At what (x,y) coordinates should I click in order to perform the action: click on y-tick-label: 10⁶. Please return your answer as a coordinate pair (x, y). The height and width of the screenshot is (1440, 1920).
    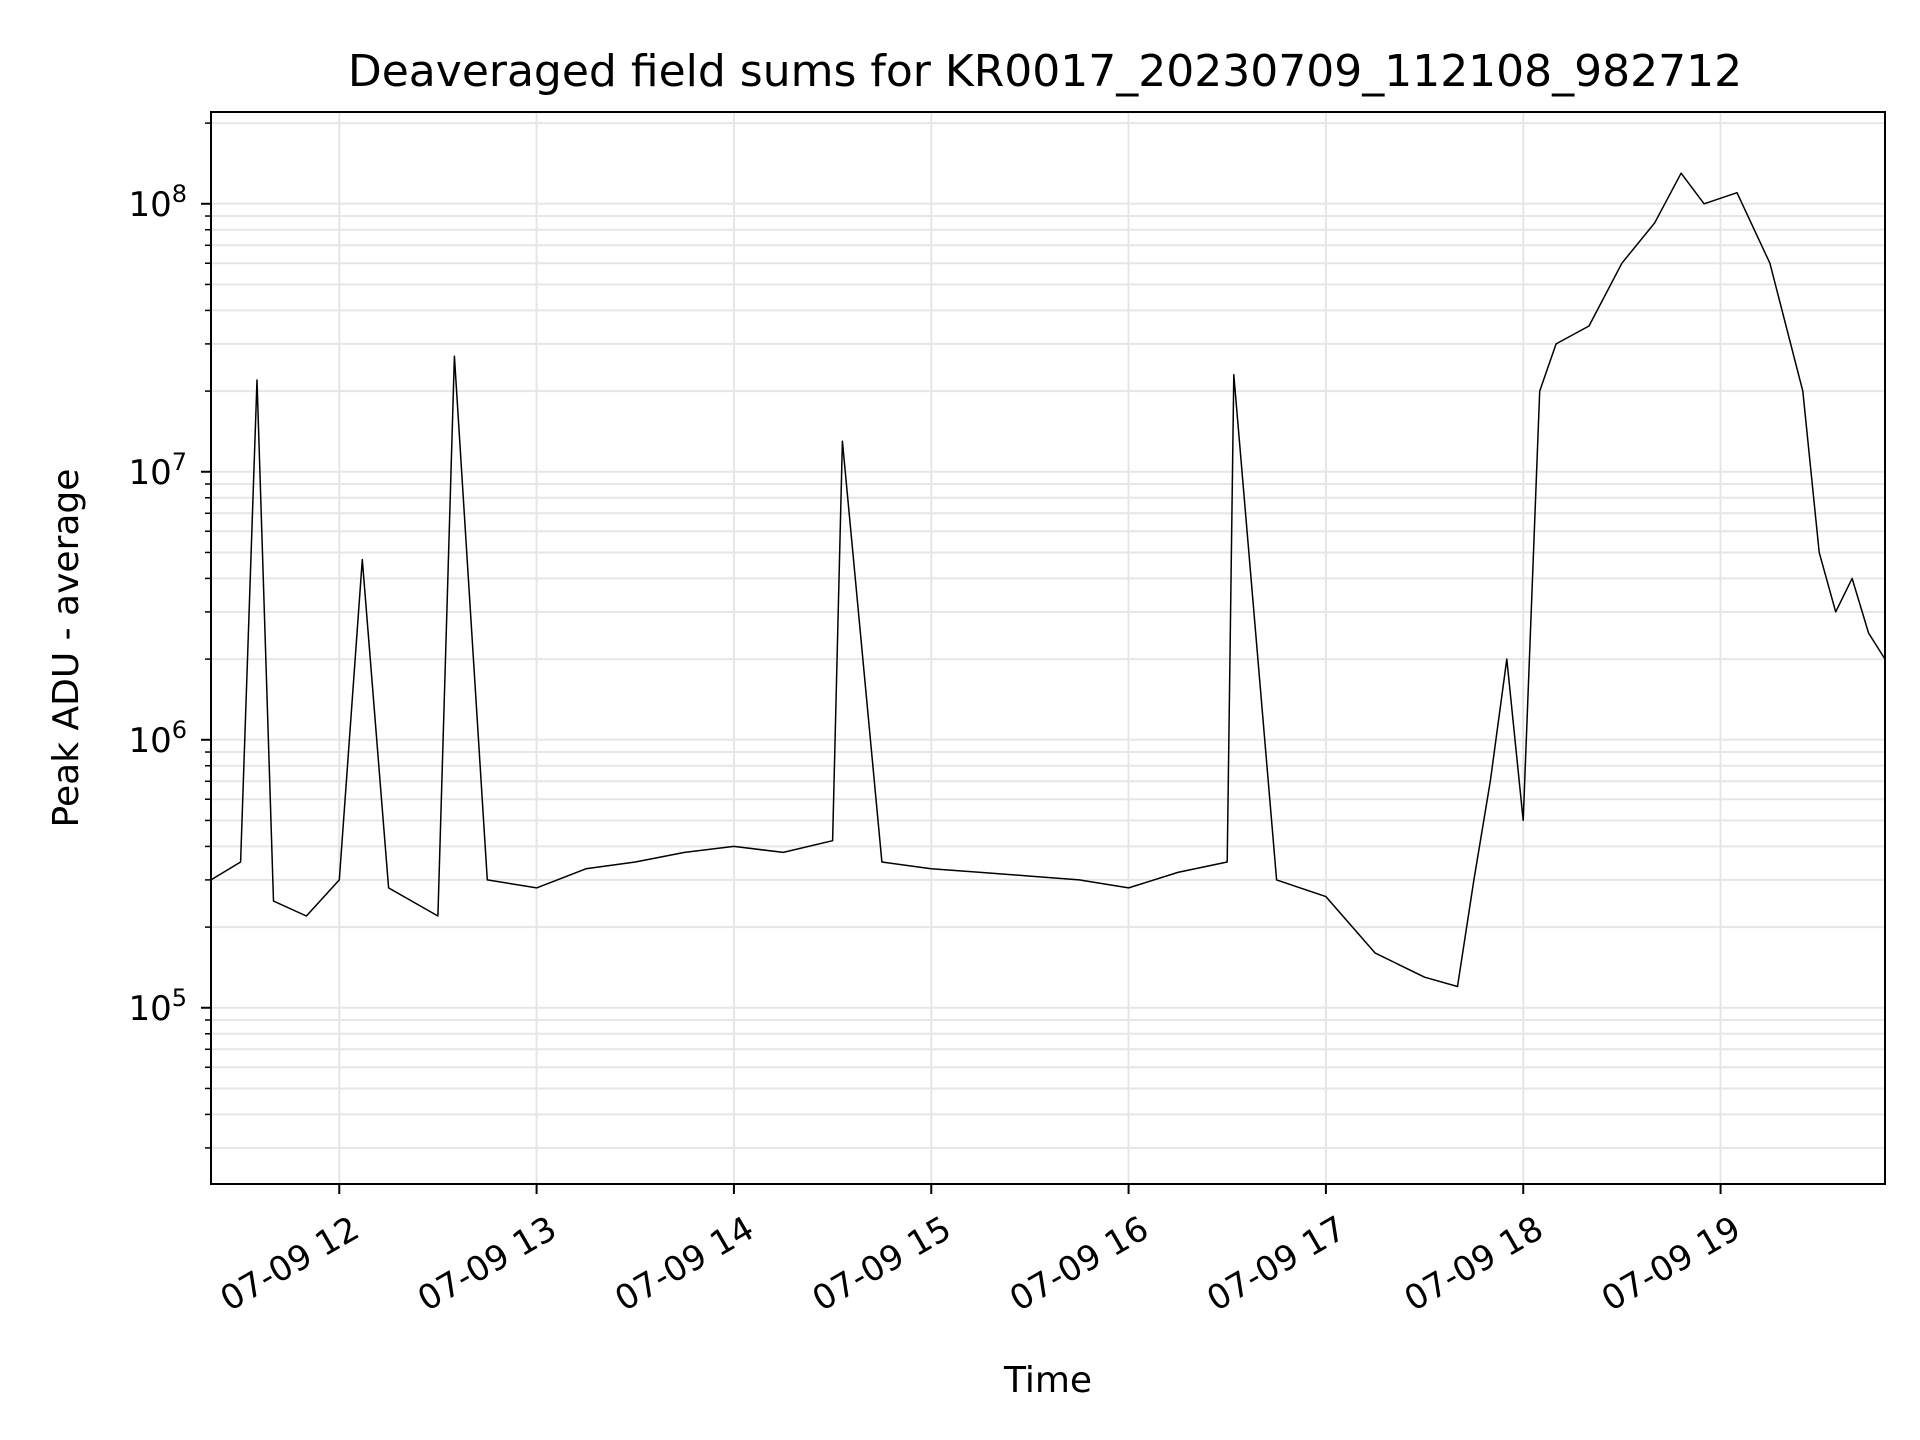
    Looking at the image, I should click on (157, 738).